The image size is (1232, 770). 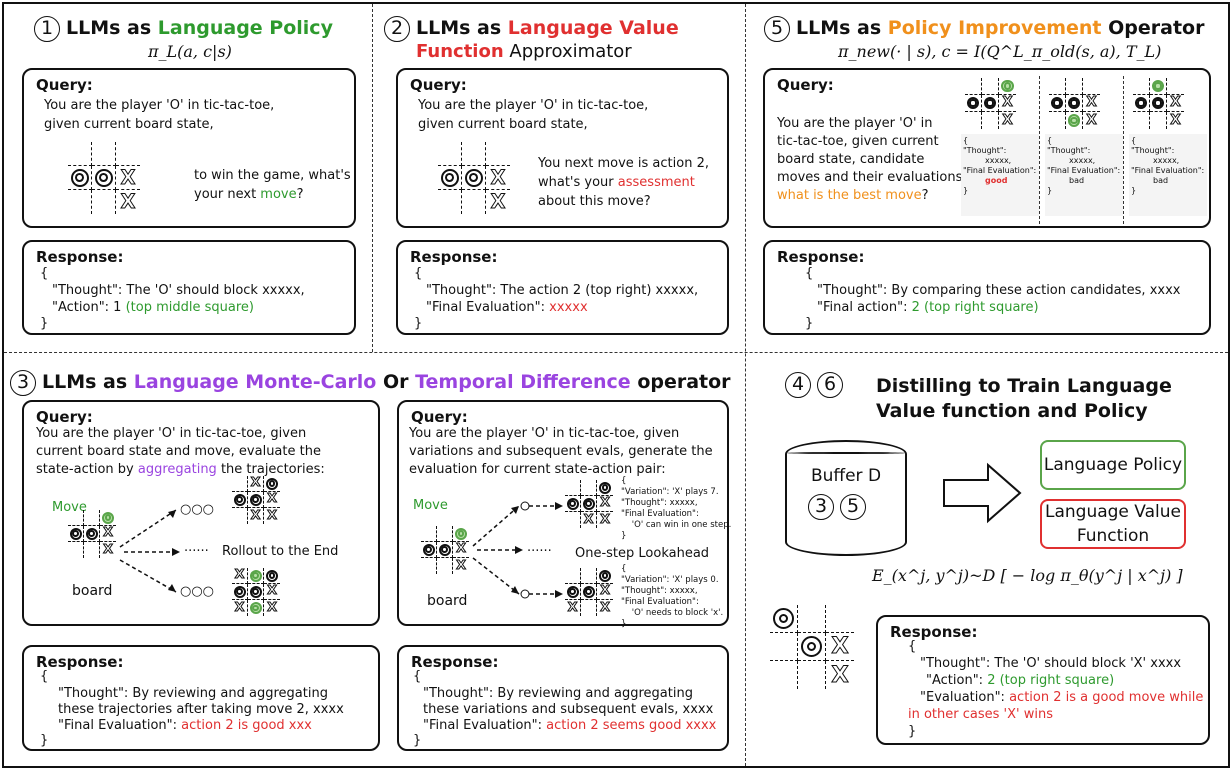 I want to click on panel2-title: 2 LLMs as Language Value, so click(x=531, y=29).